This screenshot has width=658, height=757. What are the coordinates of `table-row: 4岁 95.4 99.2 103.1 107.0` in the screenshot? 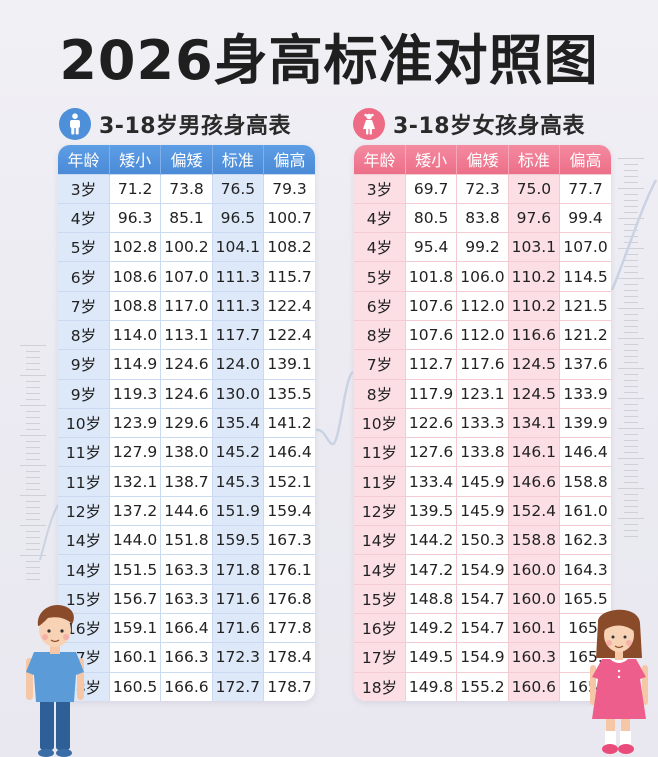 It's located at (482, 247).